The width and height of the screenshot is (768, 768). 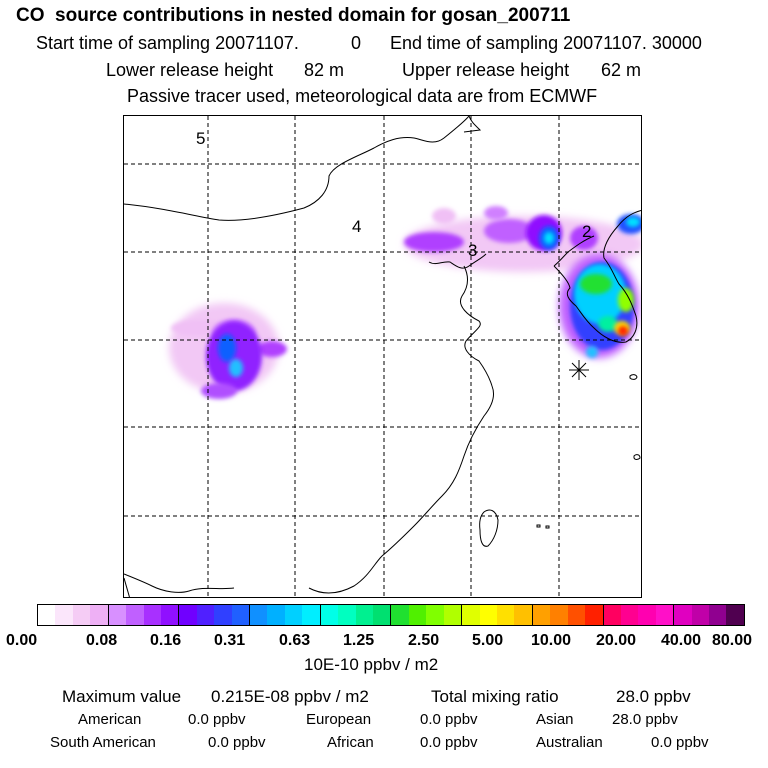 What do you see at coordinates (110, 719) in the screenshot?
I see `region-name-american: American` at bounding box center [110, 719].